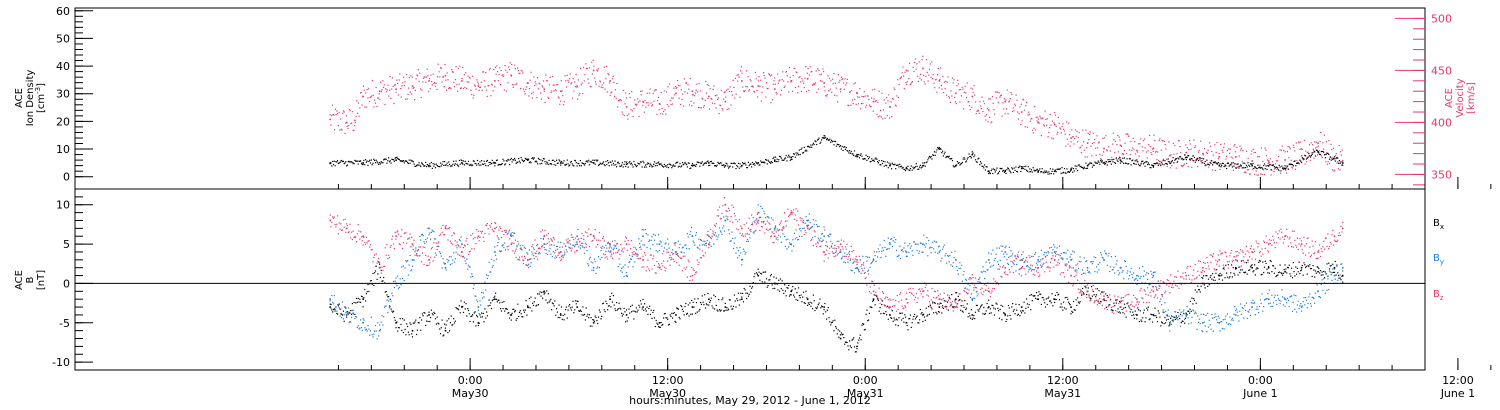 The width and height of the screenshot is (1500, 410). Describe the element at coordinates (64, 323) in the screenshot. I see `tick-label-b: -5` at that location.